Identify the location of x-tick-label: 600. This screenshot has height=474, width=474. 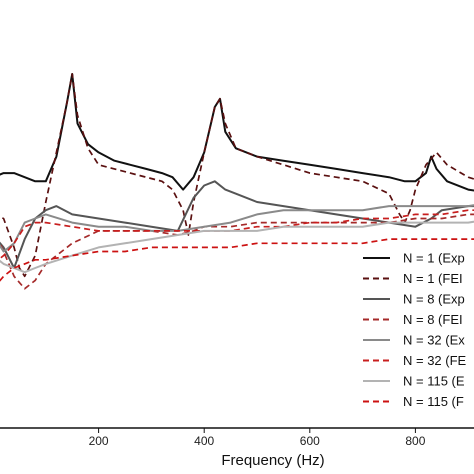
(310, 441).